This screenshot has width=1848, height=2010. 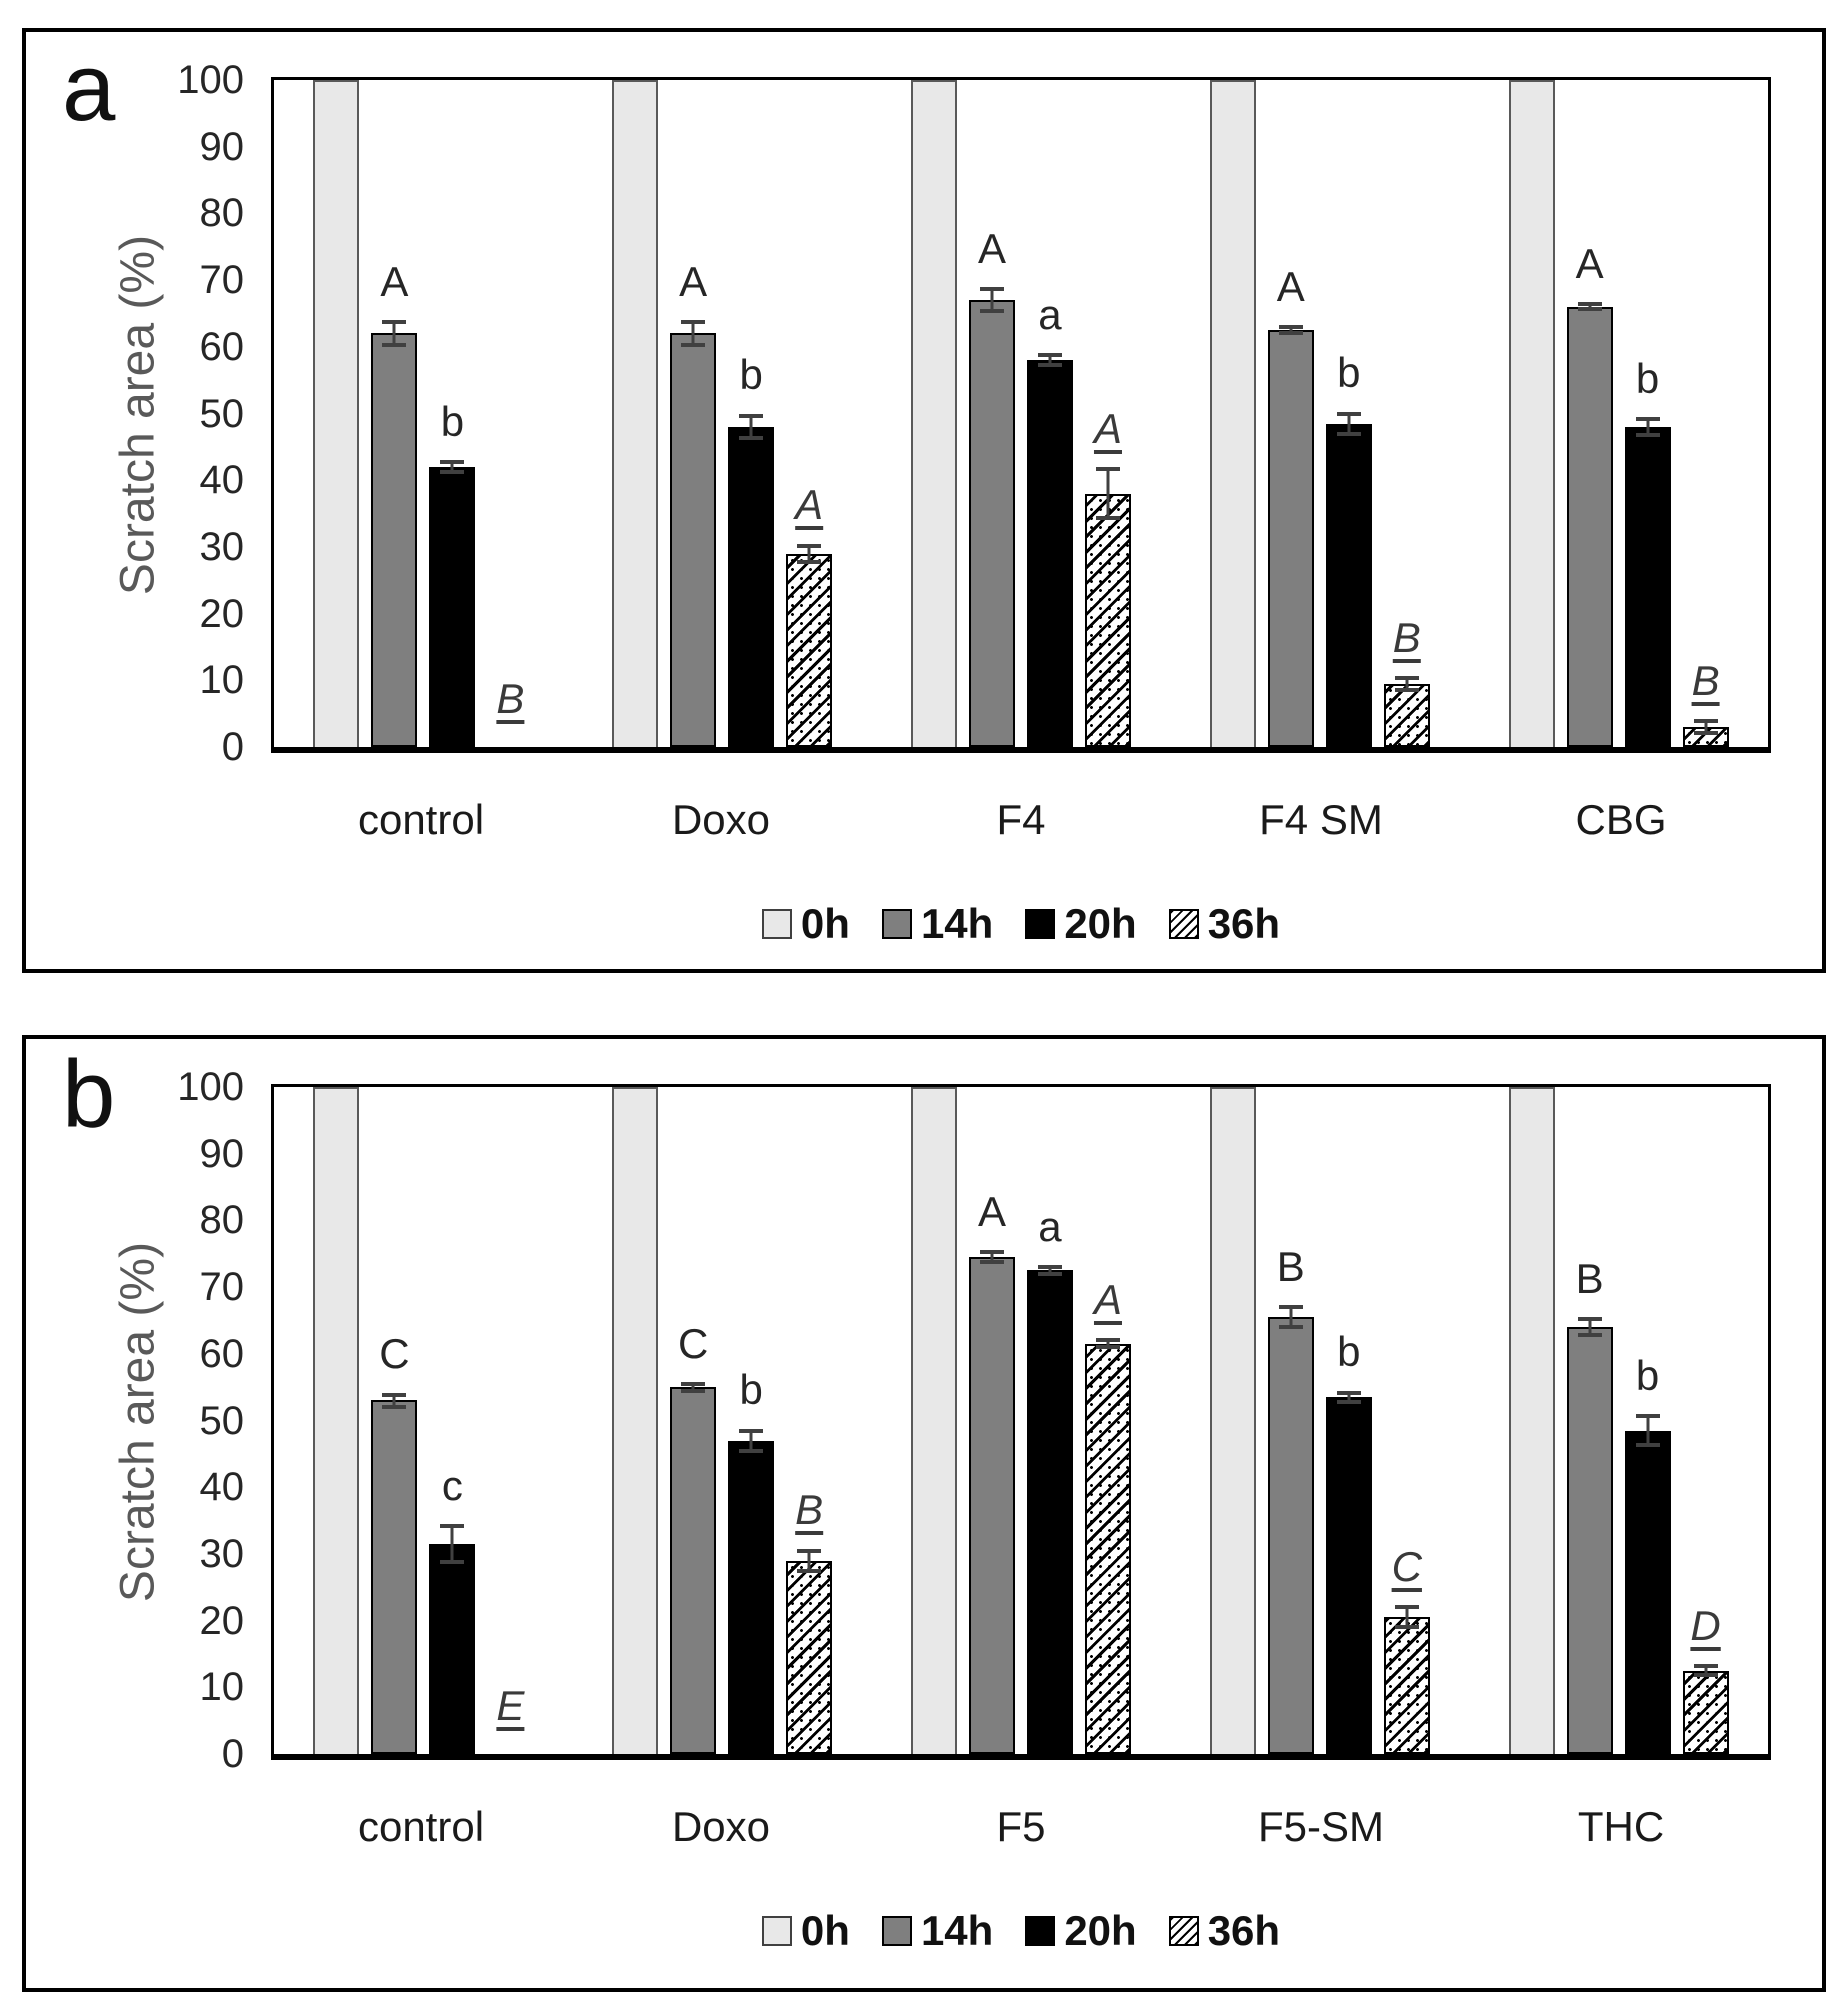 I want to click on legend-item-20h: 20h, so click(x=1081, y=1931).